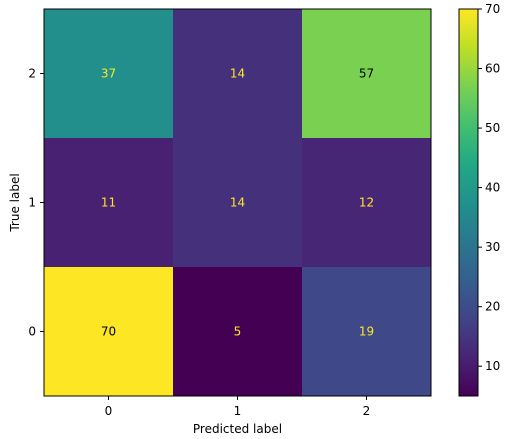  I want to click on colorbar-tick-label: 30, so click(492, 247).